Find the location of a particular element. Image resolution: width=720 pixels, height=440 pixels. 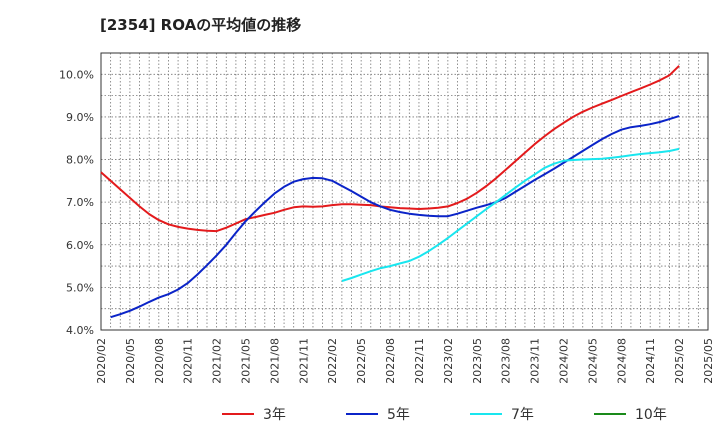

x-tick-label: 2024/11 is located at coordinates (650, 361).